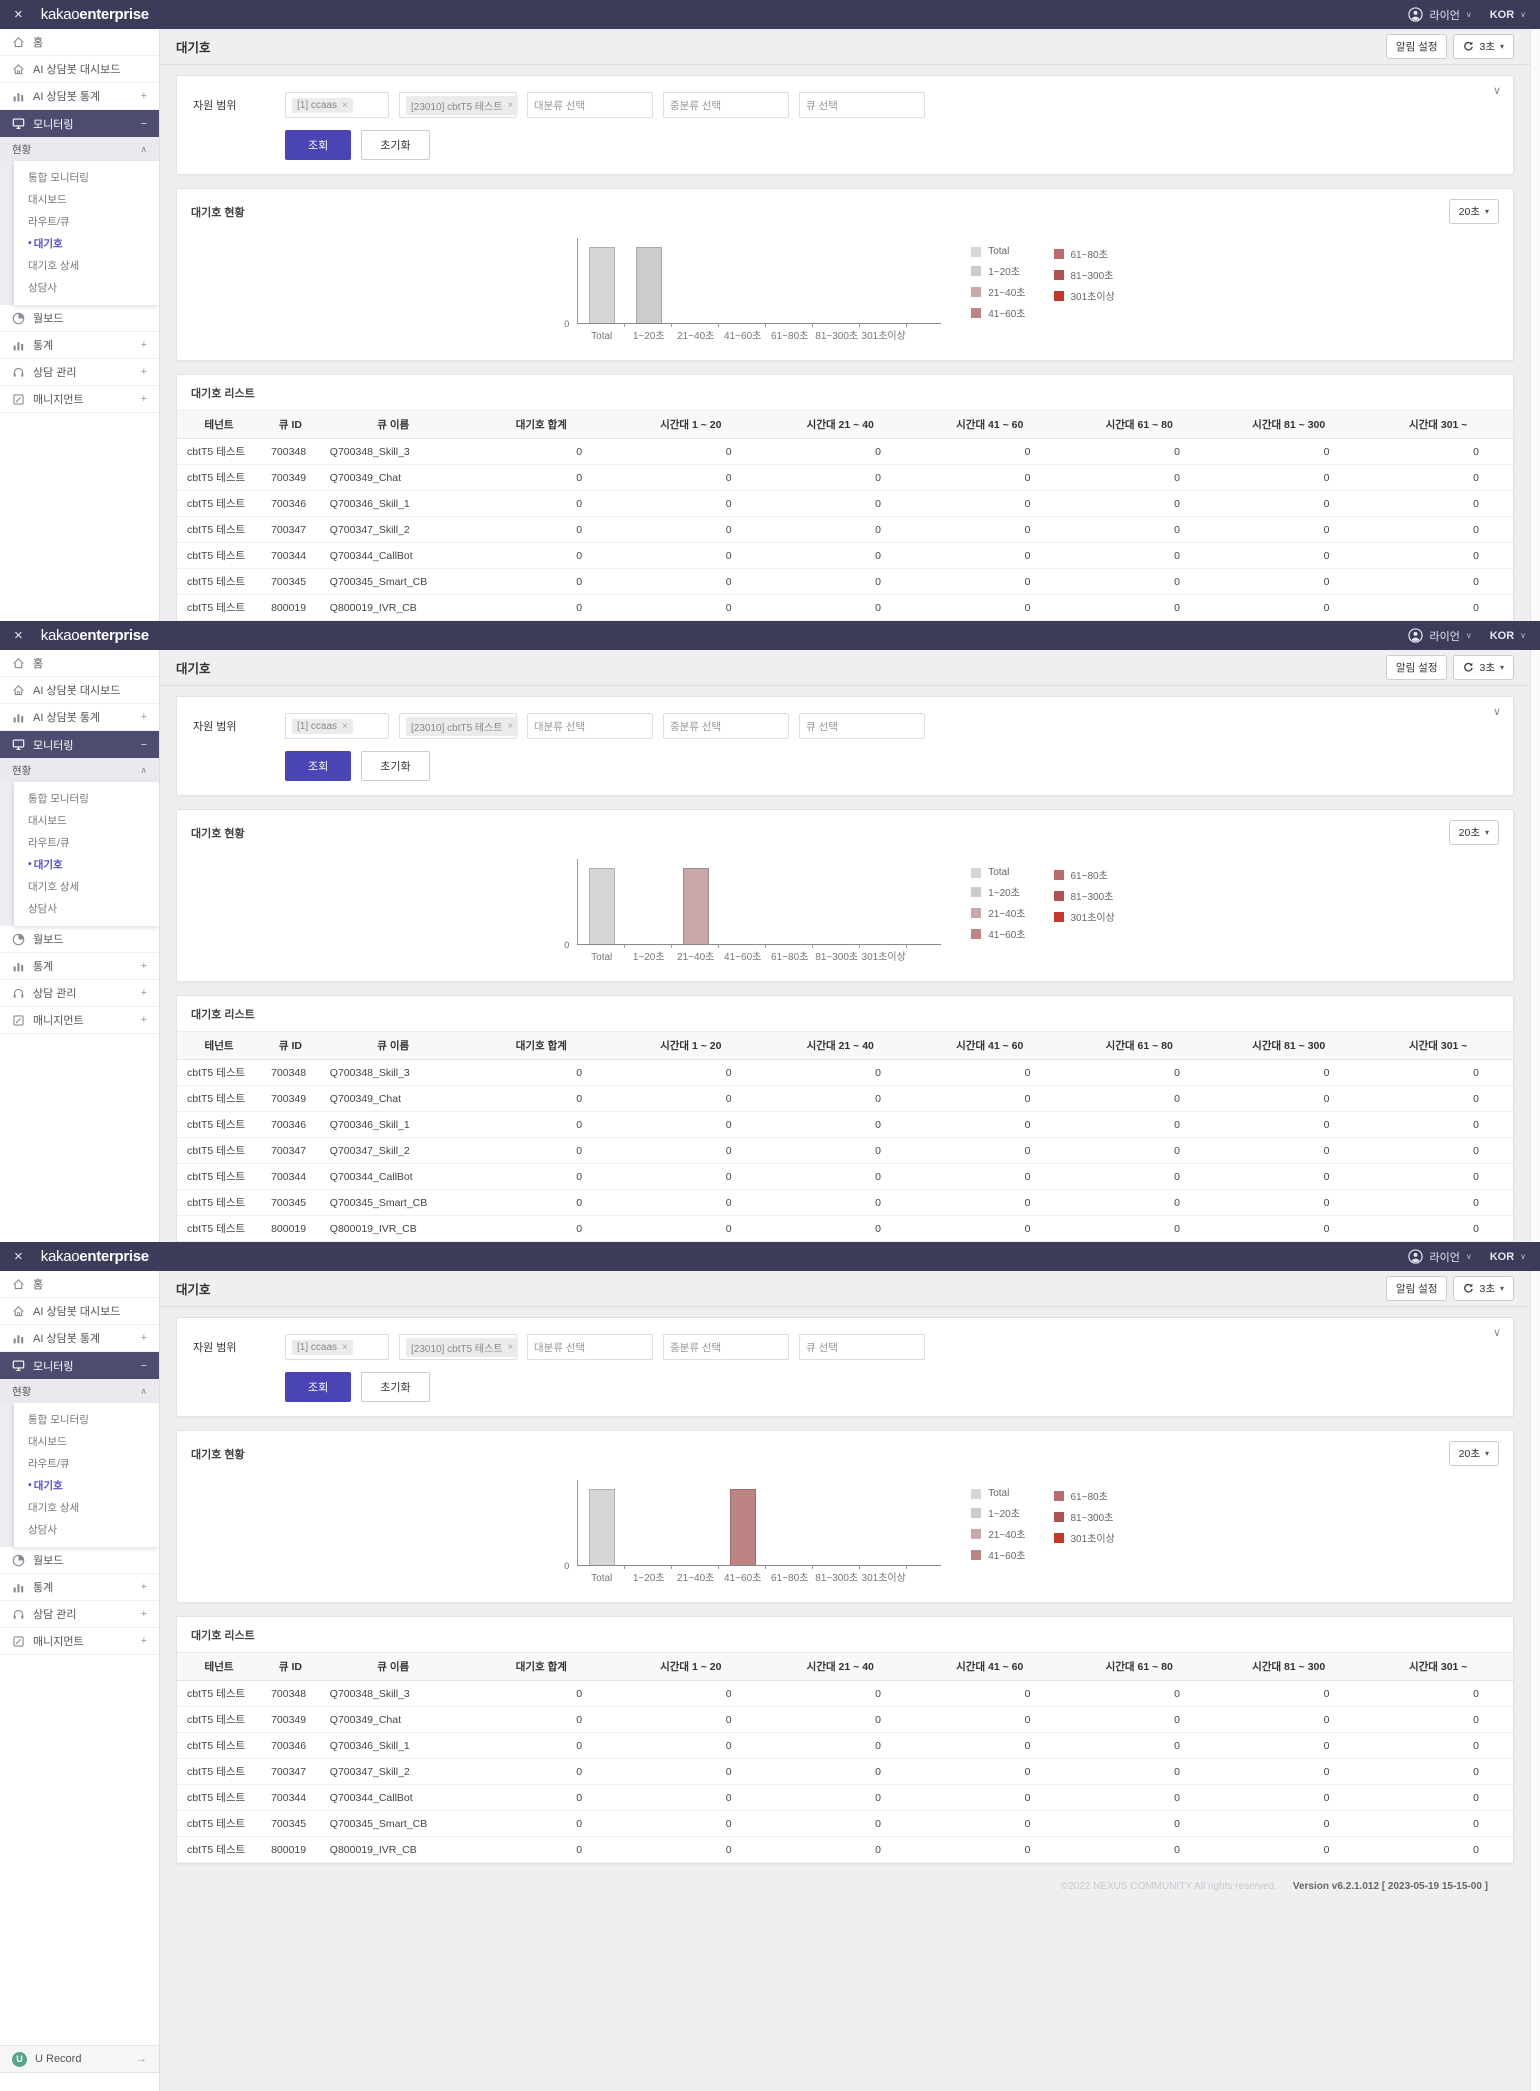  What do you see at coordinates (590, 105) in the screenshot?
I see `major-category-select: 대분류 선택` at bounding box center [590, 105].